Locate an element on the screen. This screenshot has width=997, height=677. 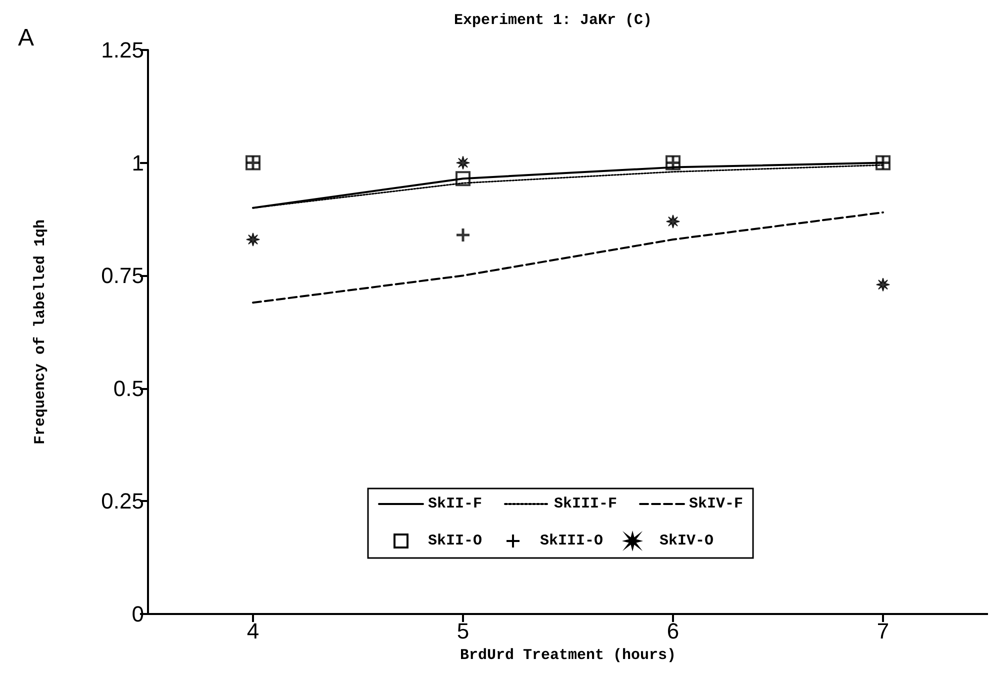
y-axis-title: Frequency of labelled 1qh is located at coordinates (40, 332).